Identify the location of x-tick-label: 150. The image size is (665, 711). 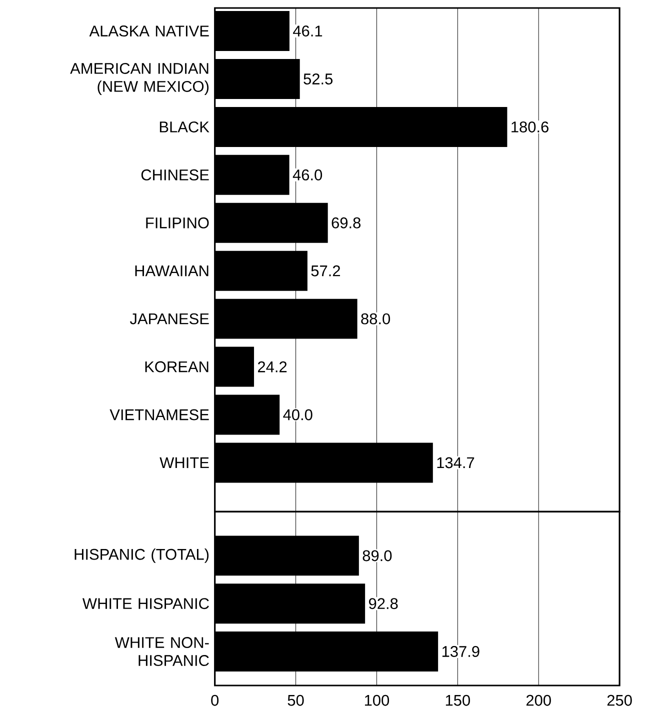
(458, 700).